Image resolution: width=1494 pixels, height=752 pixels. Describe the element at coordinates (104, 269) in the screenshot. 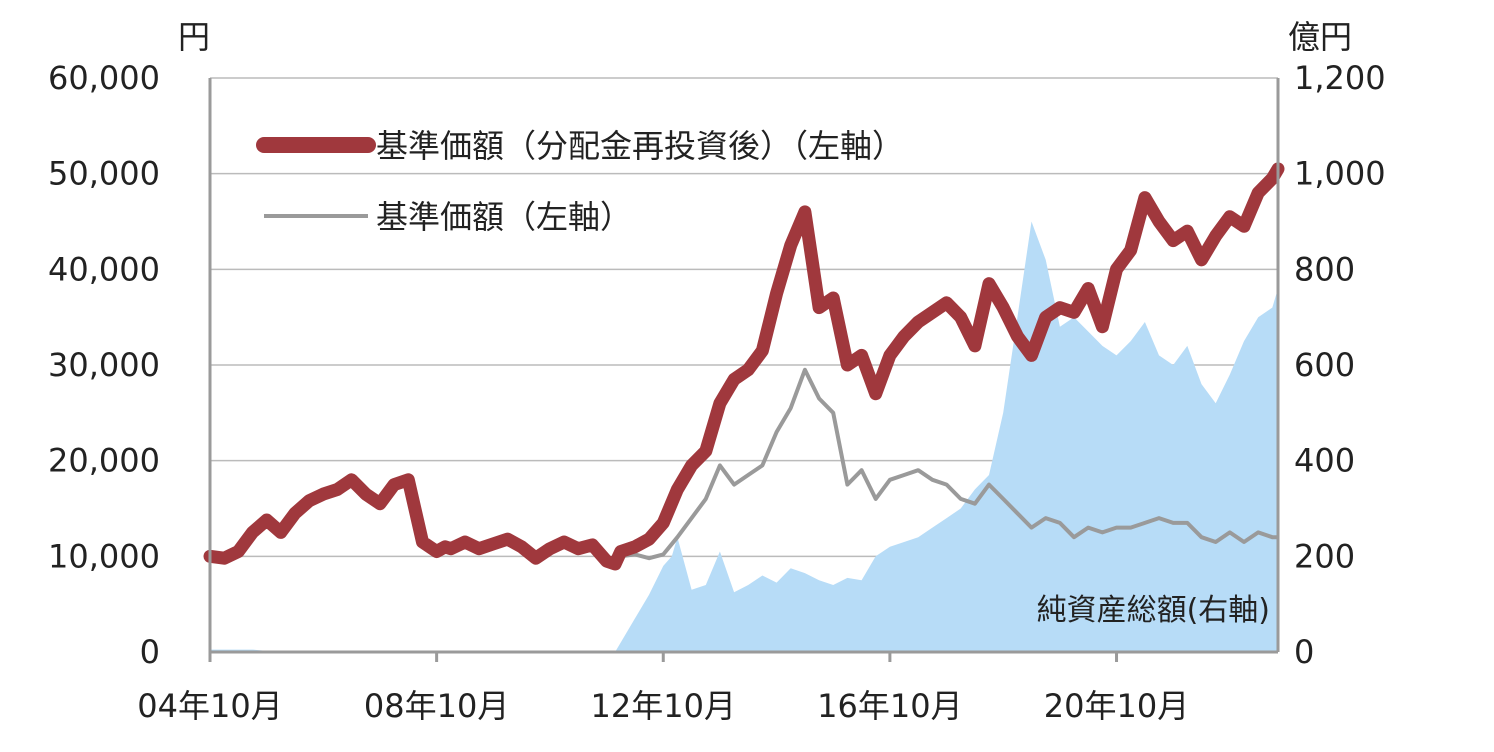

I see `left-tick-label: 40,000` at that location.